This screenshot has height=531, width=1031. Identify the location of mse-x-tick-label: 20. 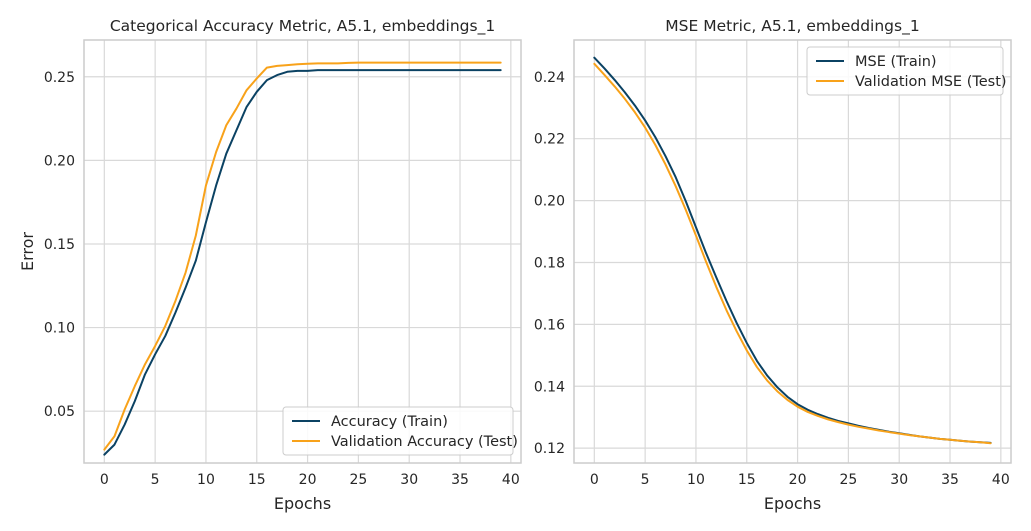
(798, 480).